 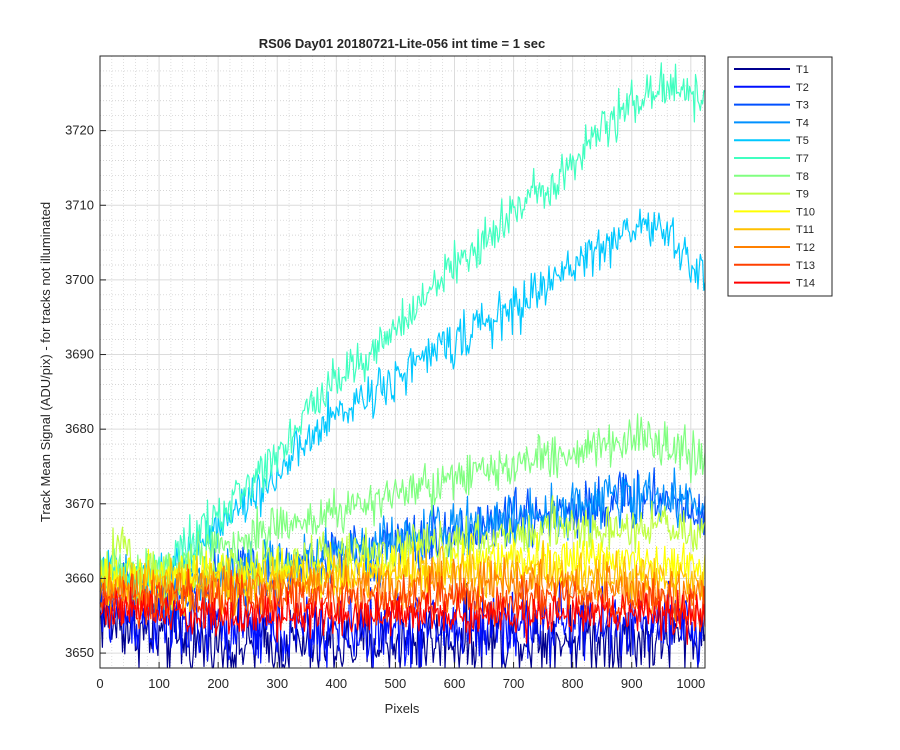 I want to click on legend-label-T9: T9, so click(x=802, y=195).